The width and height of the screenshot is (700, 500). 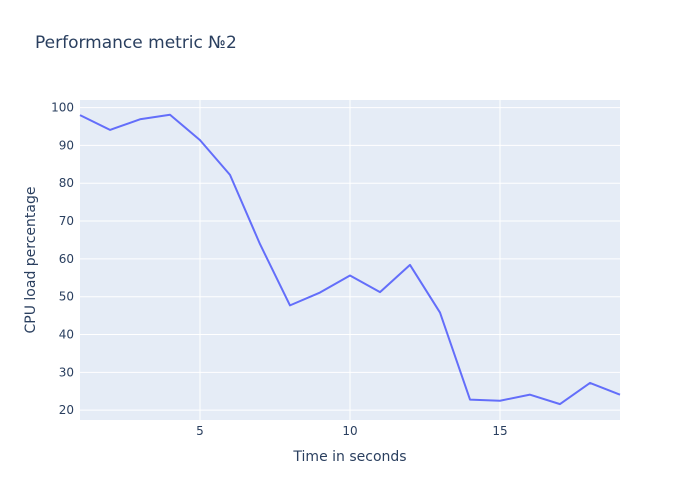 What do you see at coordinates (499, 431) in the screenshot?
I see `x-tick-label: 15` at bounding box center [499, 431].